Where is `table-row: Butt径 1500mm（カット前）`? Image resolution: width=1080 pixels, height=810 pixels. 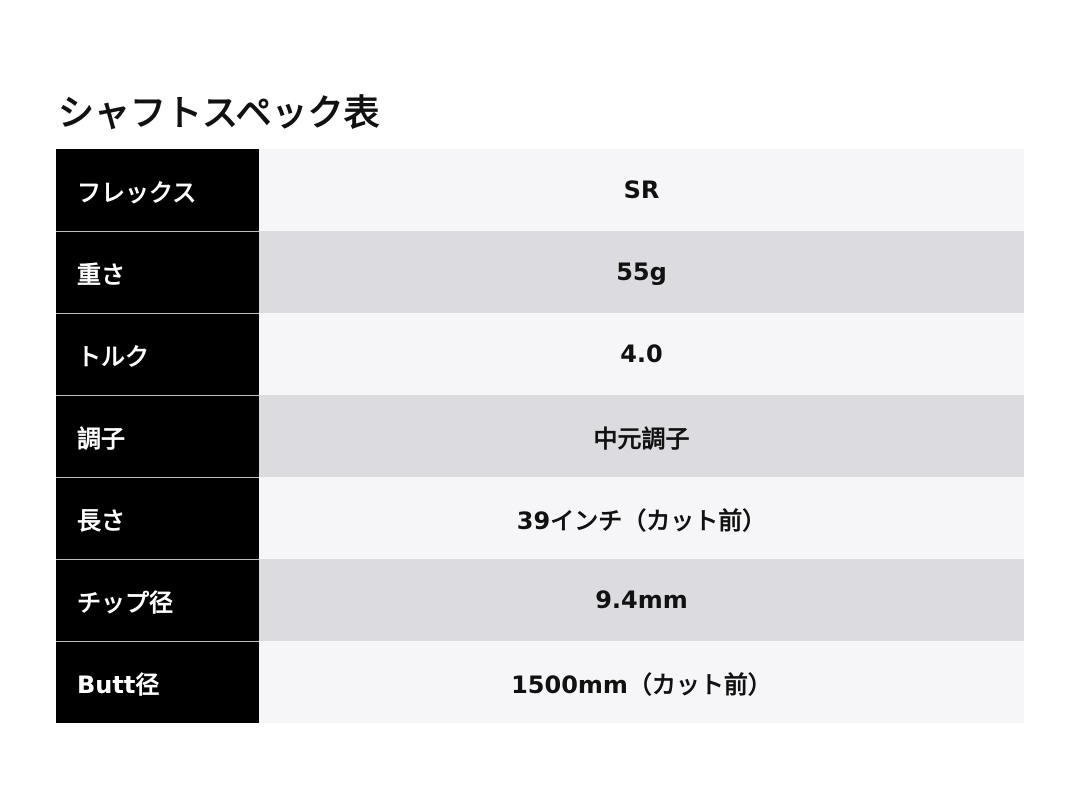 table-row: Butt径 1500mm（カット前） is located at coordinates (540, 682).